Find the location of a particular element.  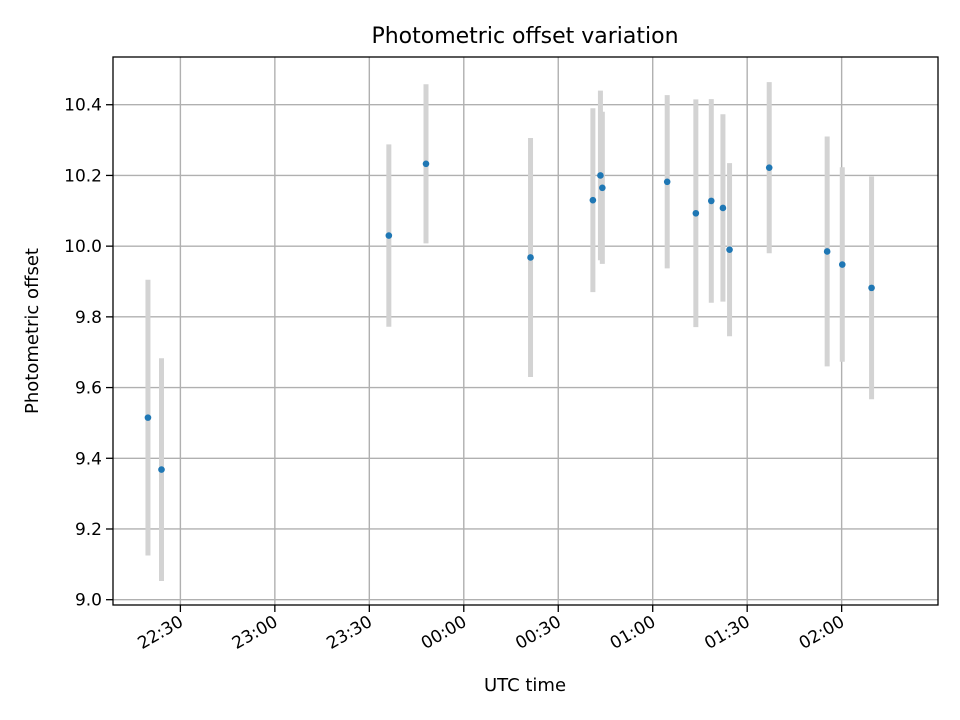

y-tick-label: 9.0 is located at coordinates (88, 601).